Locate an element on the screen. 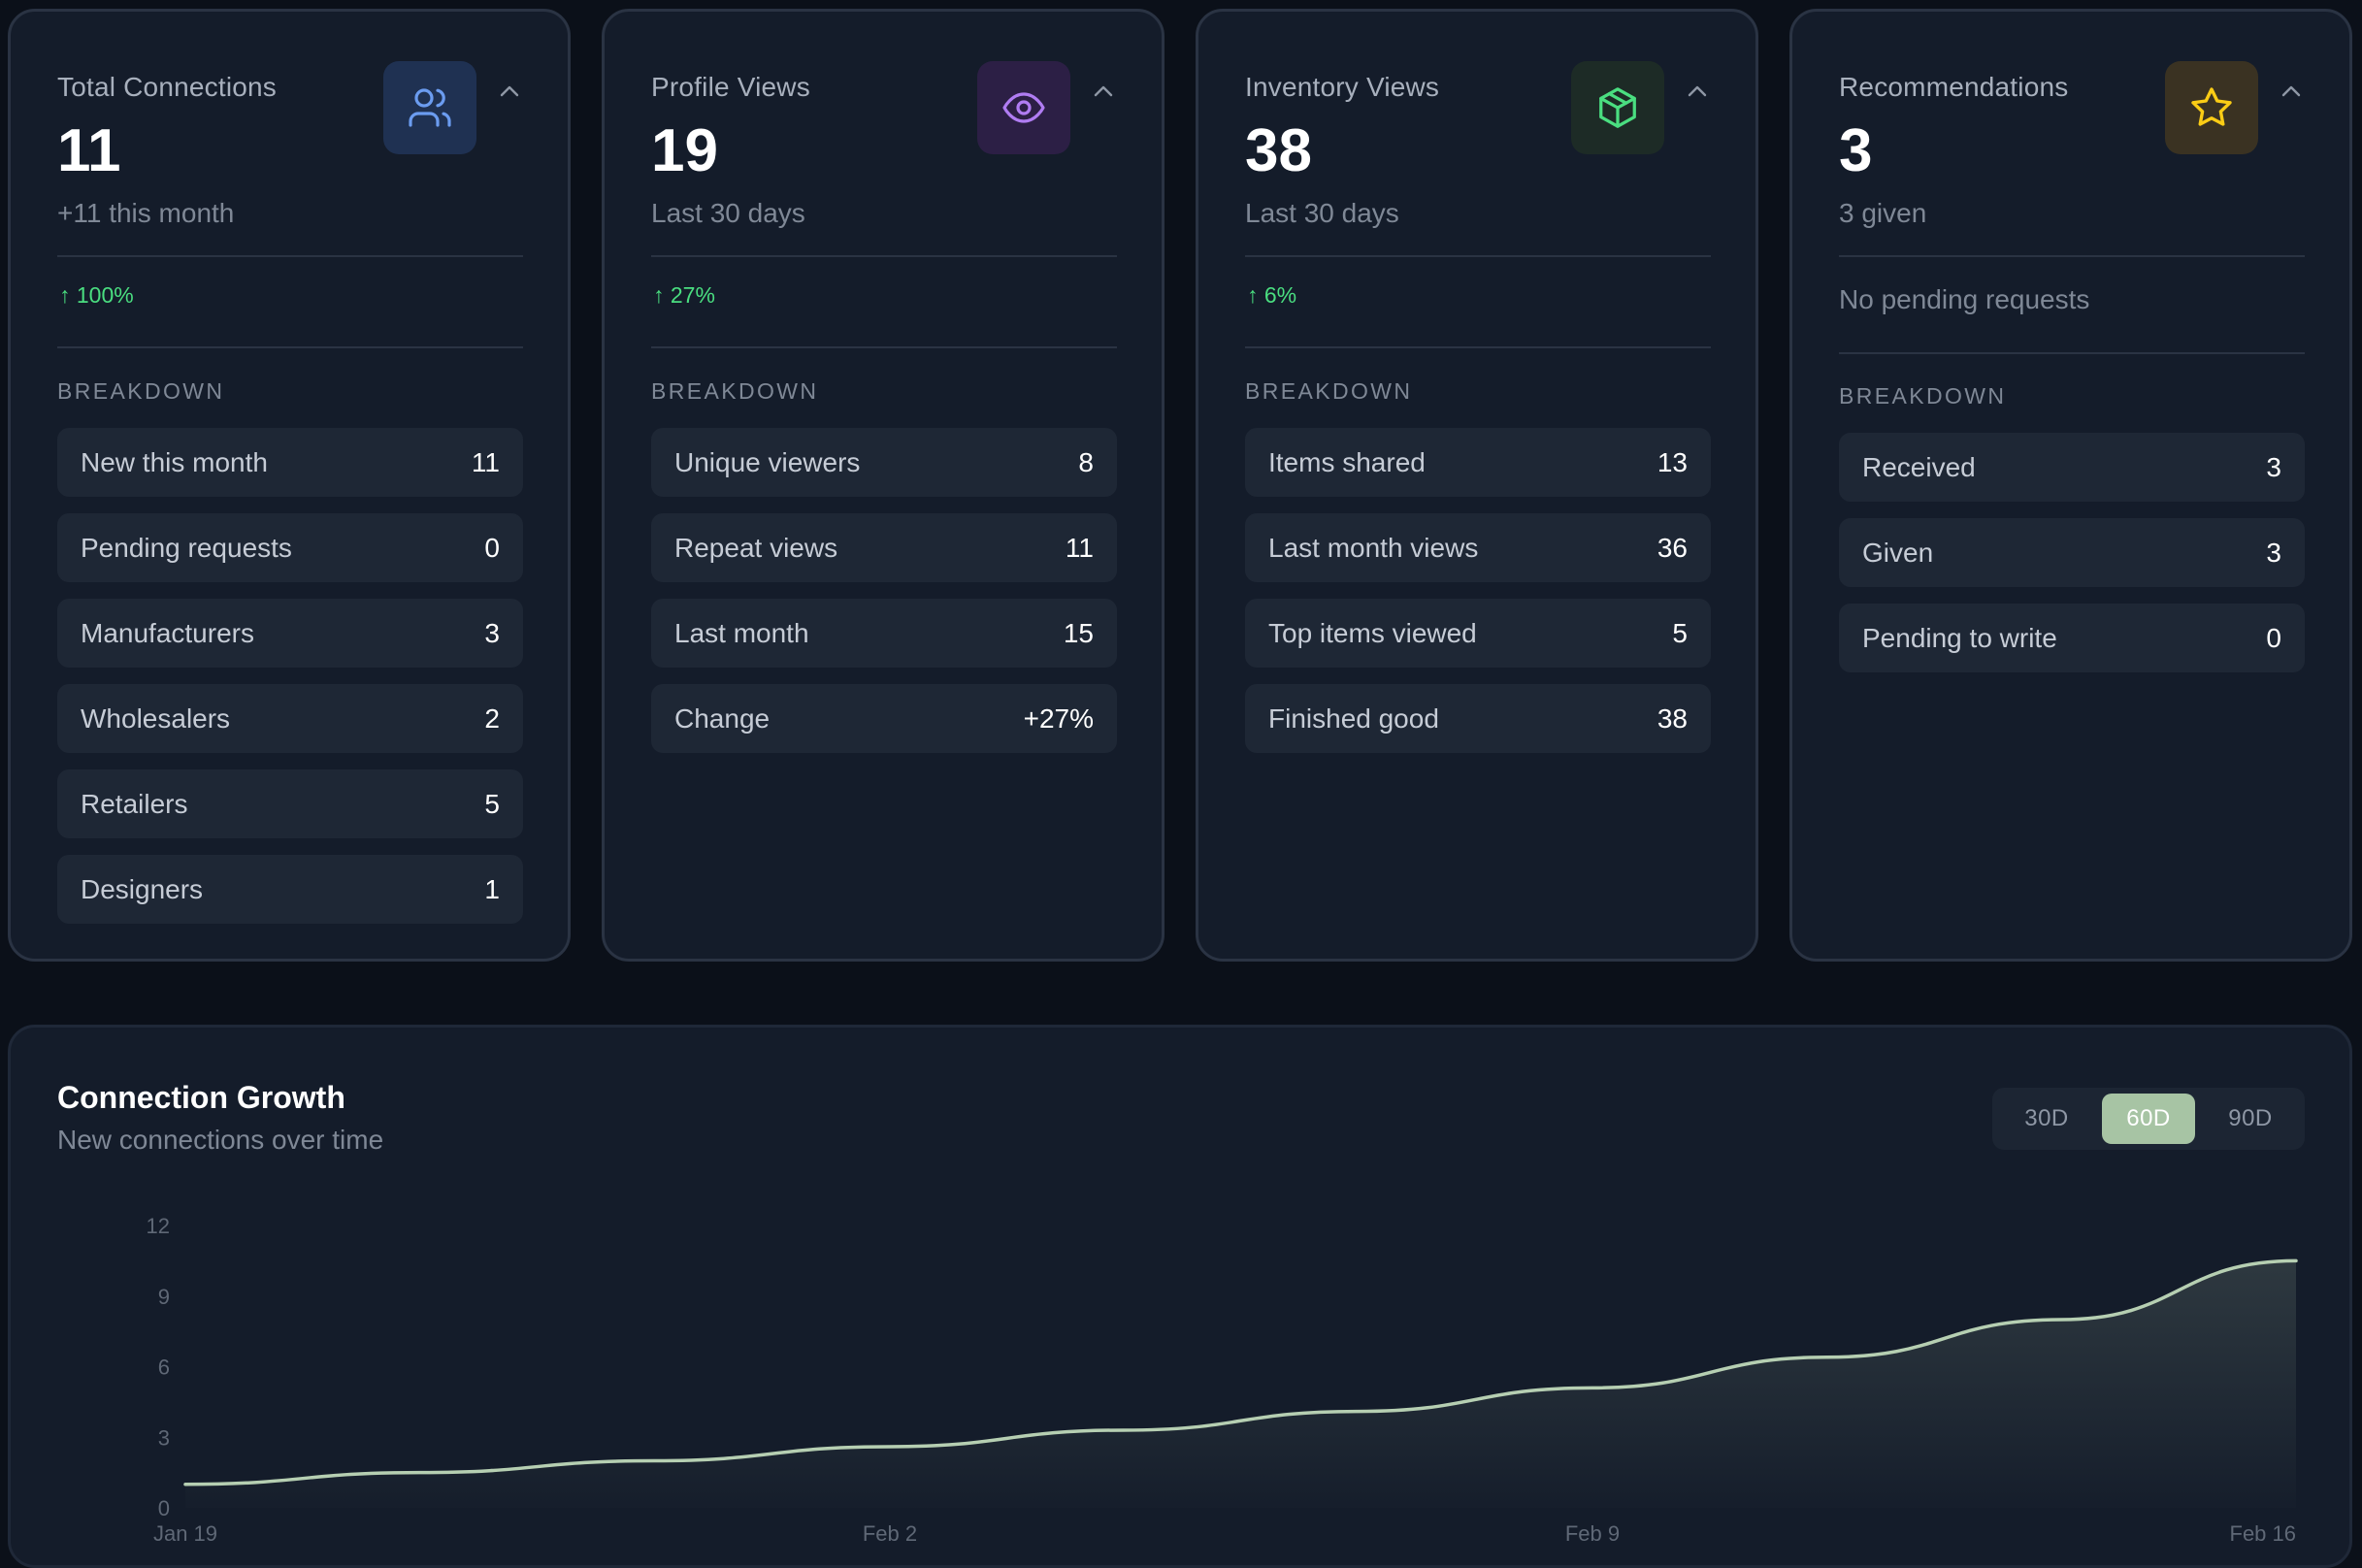  box-icon-box is located at coordinates (1617, 107).